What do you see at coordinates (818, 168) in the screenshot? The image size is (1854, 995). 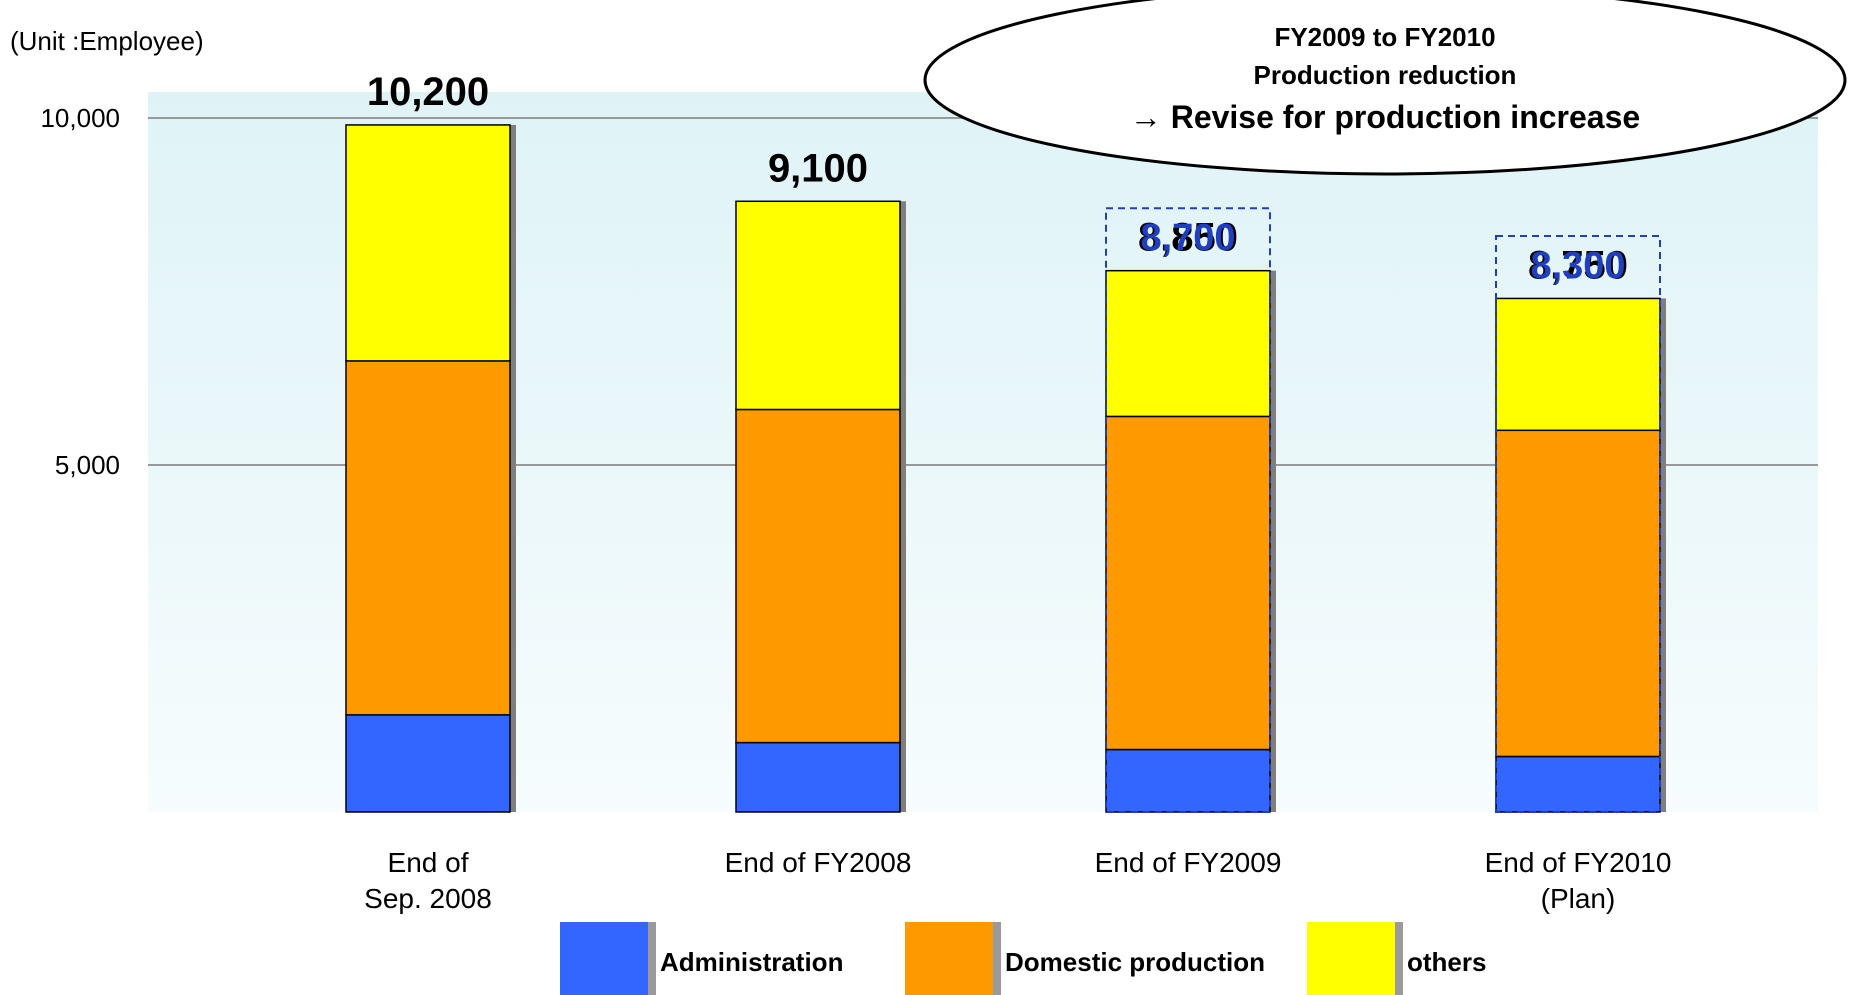 I see `total-label: 9,100` at bounding box center [818, 168].